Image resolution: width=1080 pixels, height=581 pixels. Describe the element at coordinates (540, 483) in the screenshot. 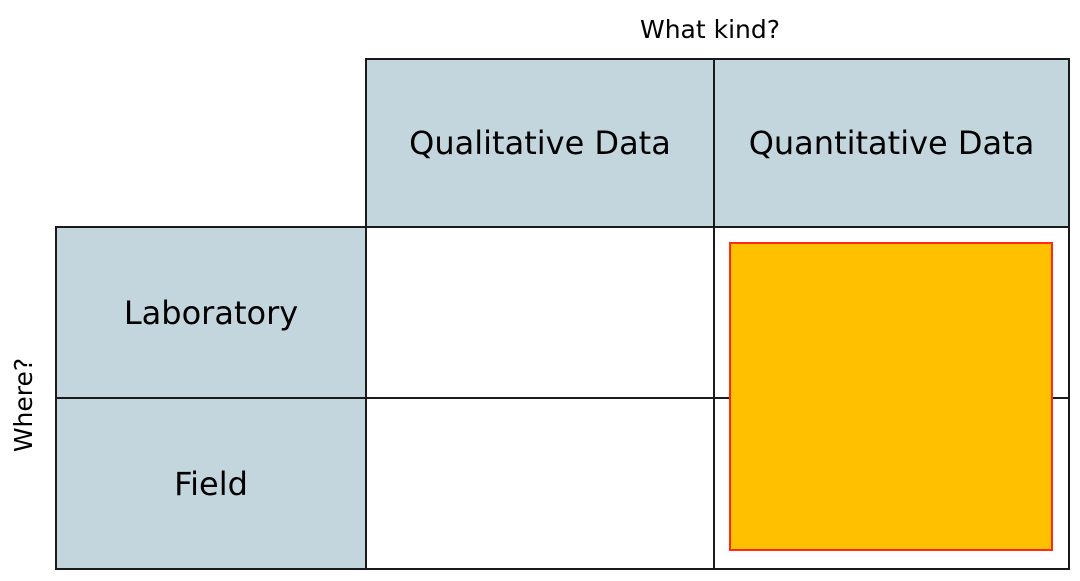

I see `cell-field-qualitative` at that location.